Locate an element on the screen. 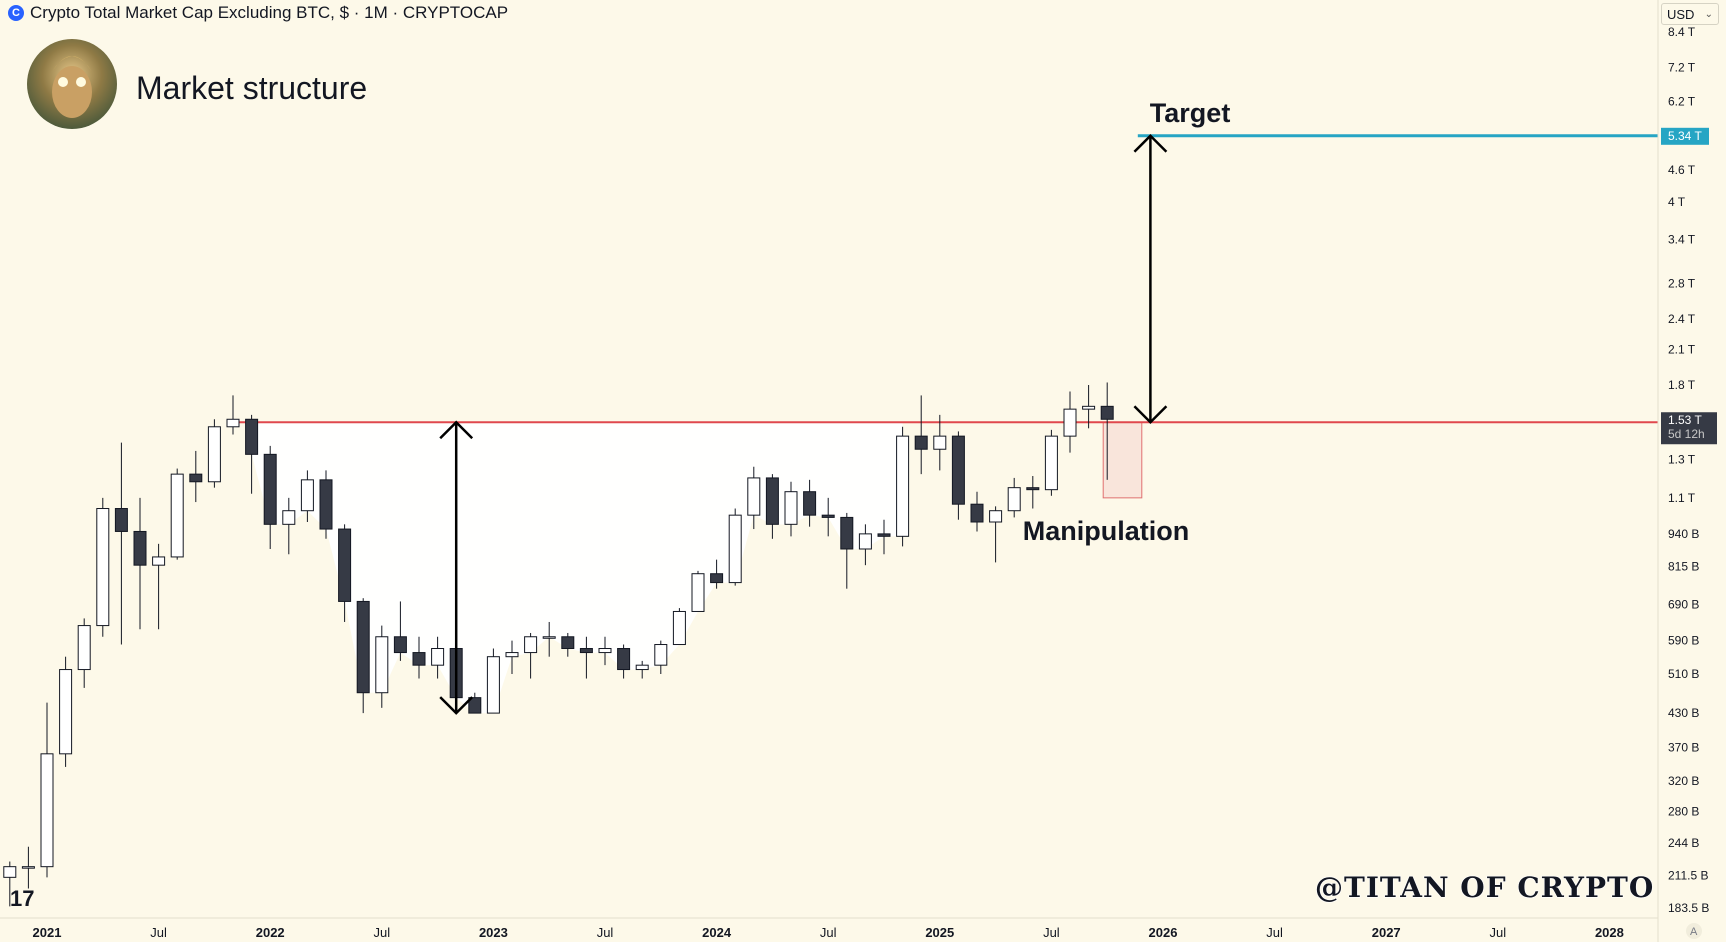 Image resolution: width=1726 pixels, height=942 pixels. x-tick-label: 2021 is located at coordinates (47, 932).